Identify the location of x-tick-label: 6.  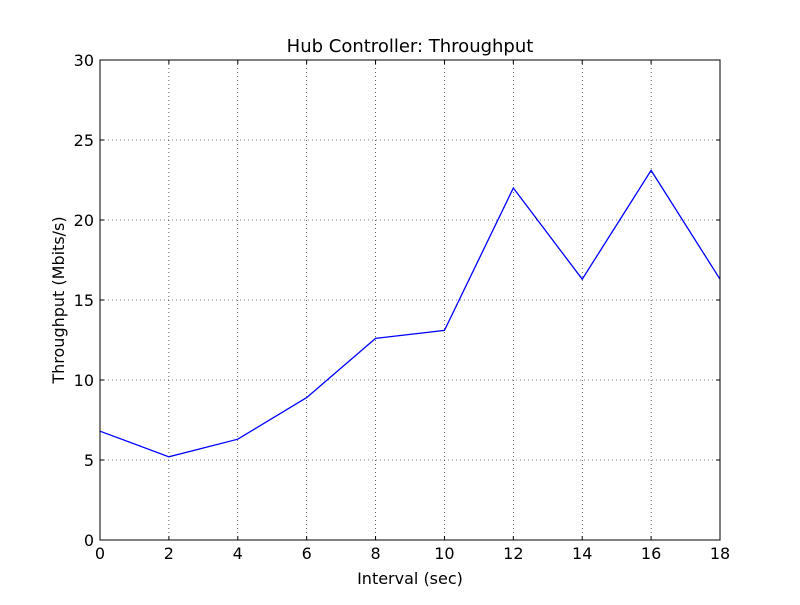
(307, 553).